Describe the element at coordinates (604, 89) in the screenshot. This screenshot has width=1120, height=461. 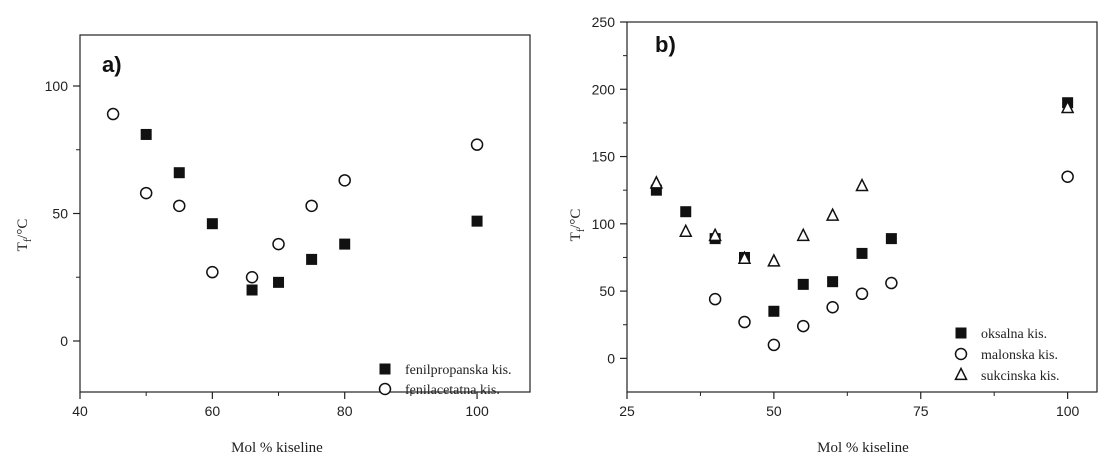
I see `y-tick-label: 200` at that location.